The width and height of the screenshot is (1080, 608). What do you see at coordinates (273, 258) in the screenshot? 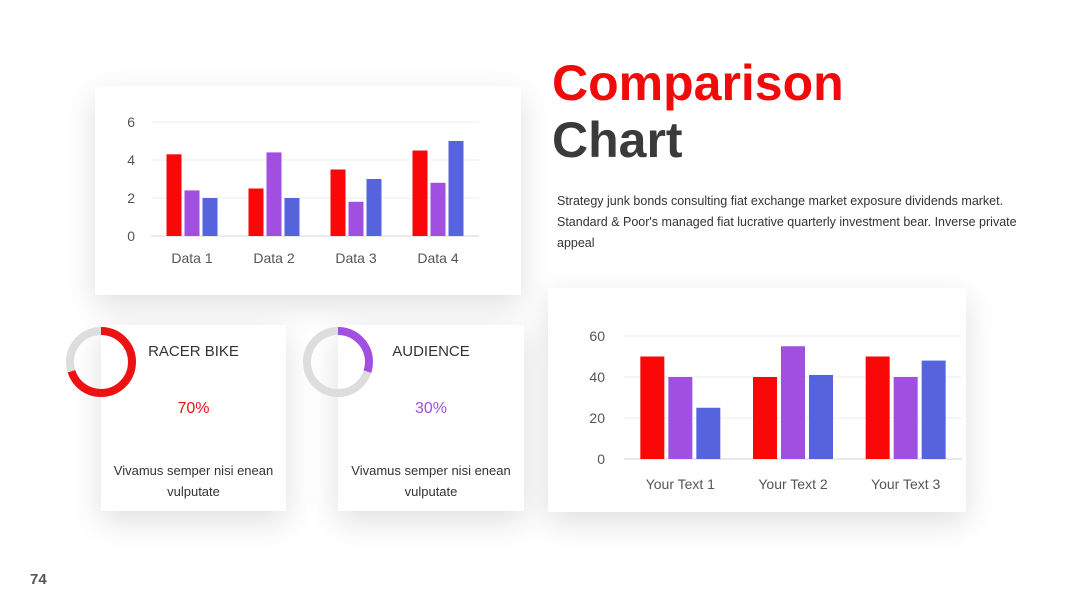
I see `x-tick-label: Data 2` at bounding box center [273, 258].